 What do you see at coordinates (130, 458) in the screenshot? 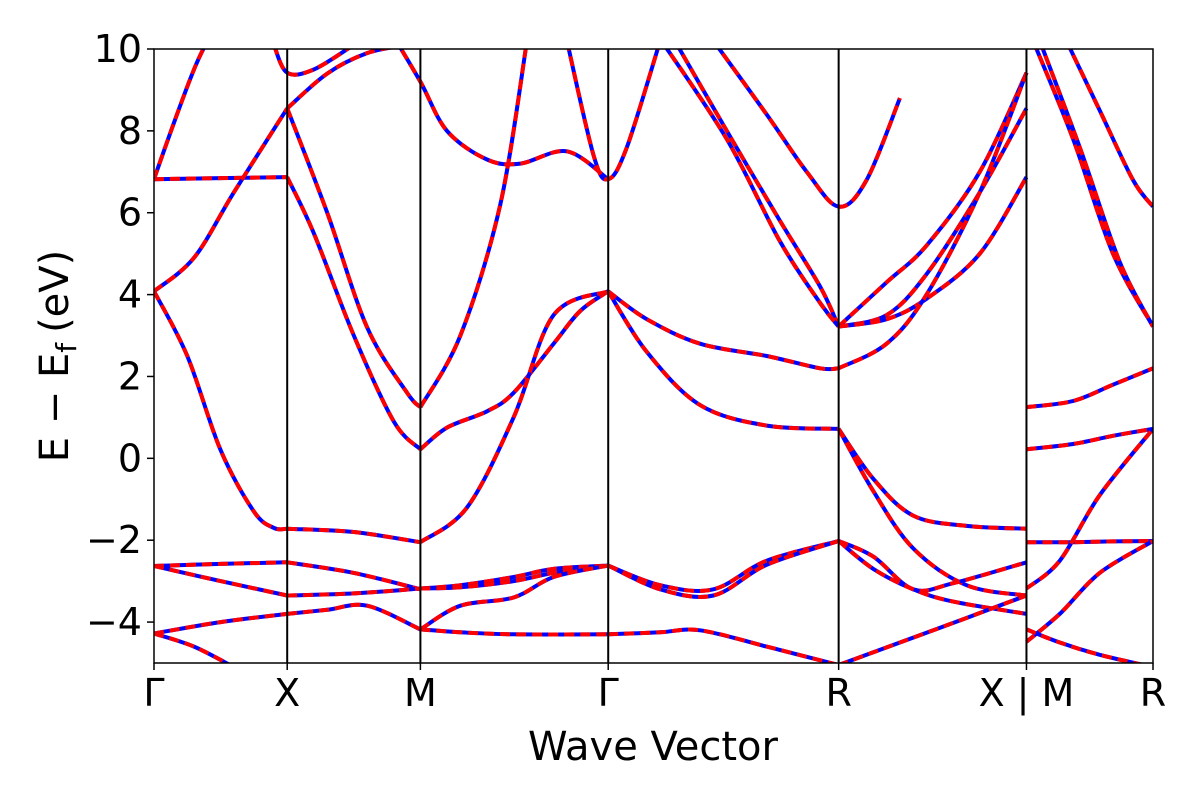
I see `y-tick-label: 0` at bounding box center [130, 458].